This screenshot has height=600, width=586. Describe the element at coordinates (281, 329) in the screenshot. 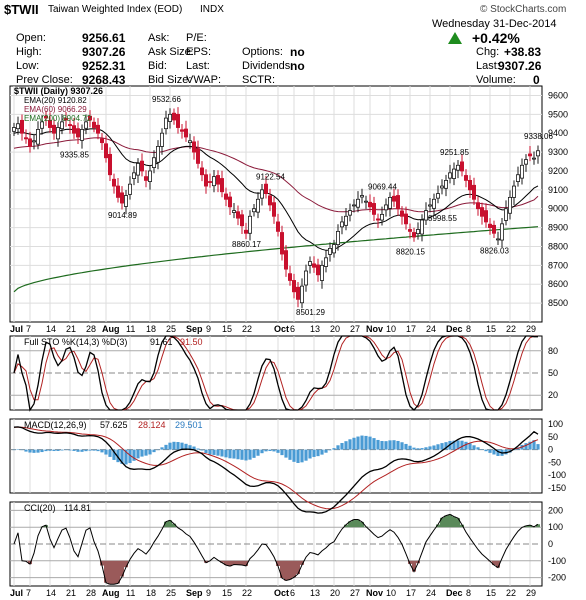

I see `date-tick-label: Oct` at that location.